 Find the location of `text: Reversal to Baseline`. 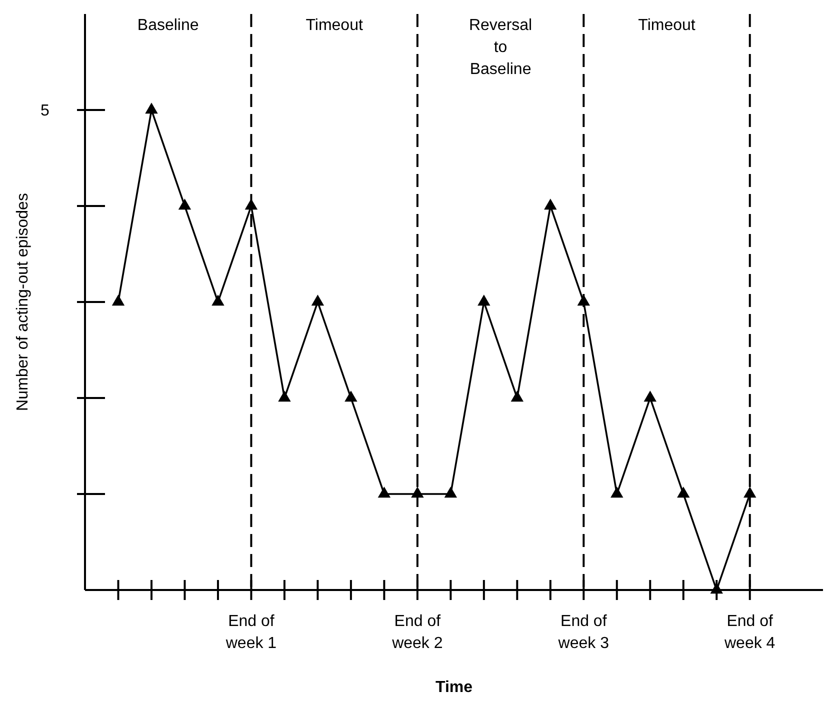

text: Reversal to Baseline is located at coordinates (500, 47).